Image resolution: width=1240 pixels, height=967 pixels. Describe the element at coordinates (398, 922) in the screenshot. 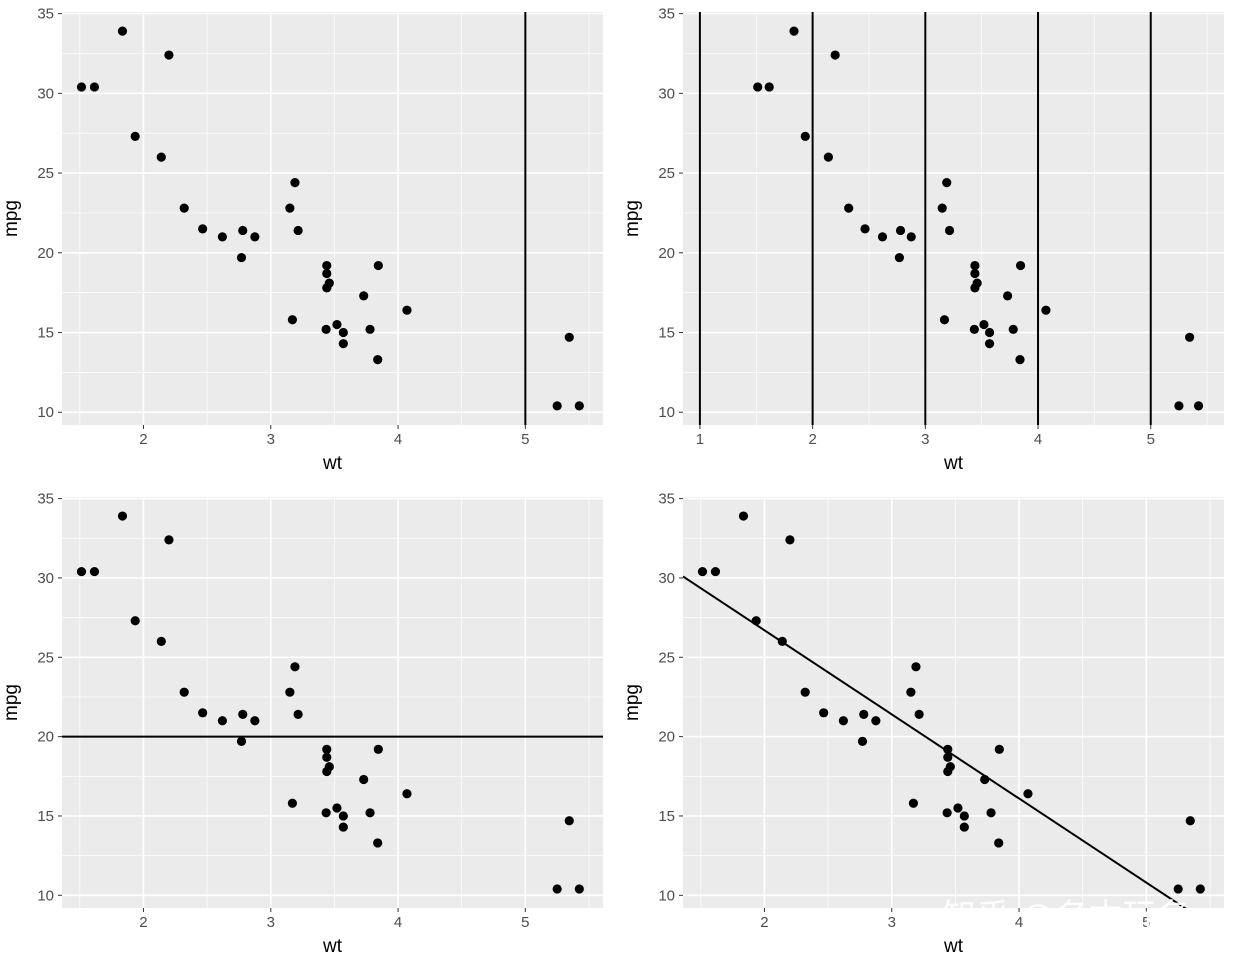

I see `x-tick-label: 4` at that location.